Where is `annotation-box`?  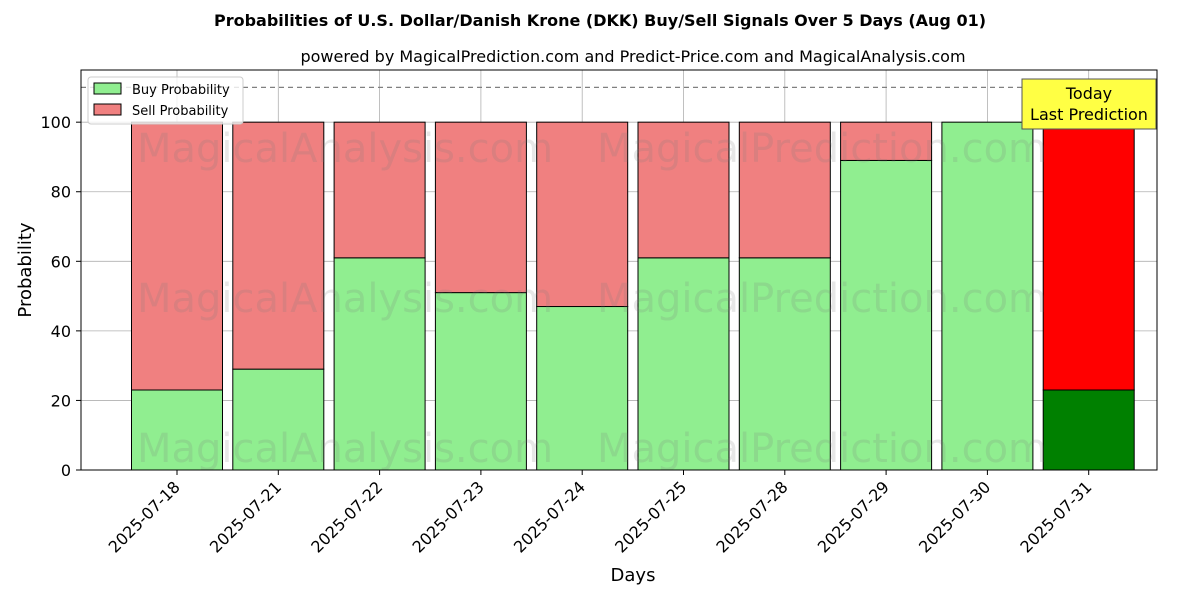 annotation-box is located at coordinates (1089, 104).